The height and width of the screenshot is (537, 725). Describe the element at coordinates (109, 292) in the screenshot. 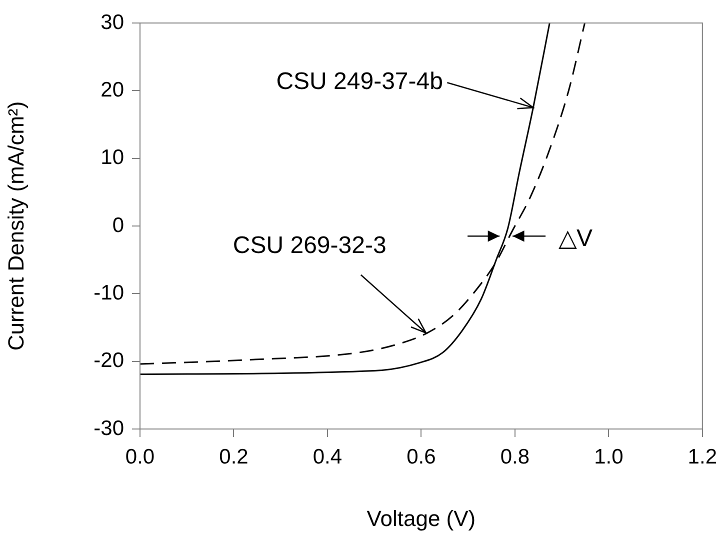

I see `y-tick-label: -10` at that location.